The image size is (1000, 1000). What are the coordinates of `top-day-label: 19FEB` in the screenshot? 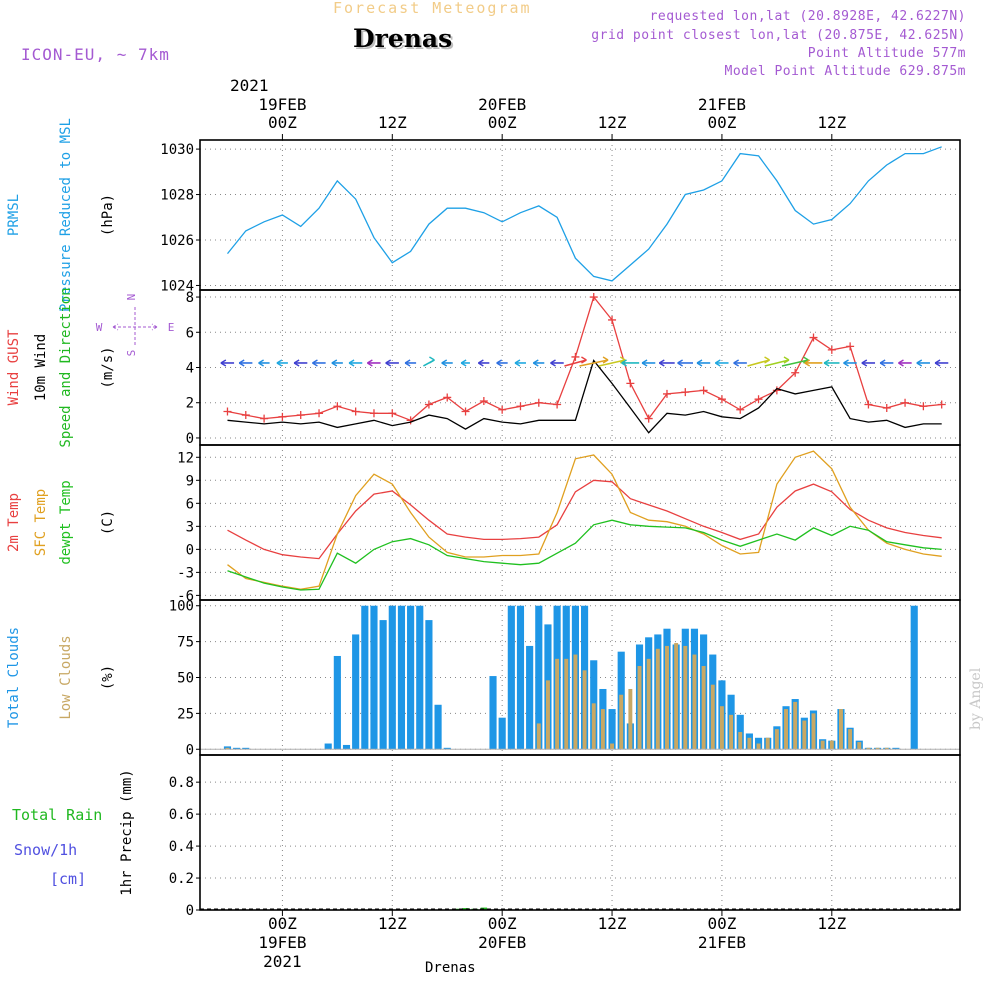 It's located at (282, 104).